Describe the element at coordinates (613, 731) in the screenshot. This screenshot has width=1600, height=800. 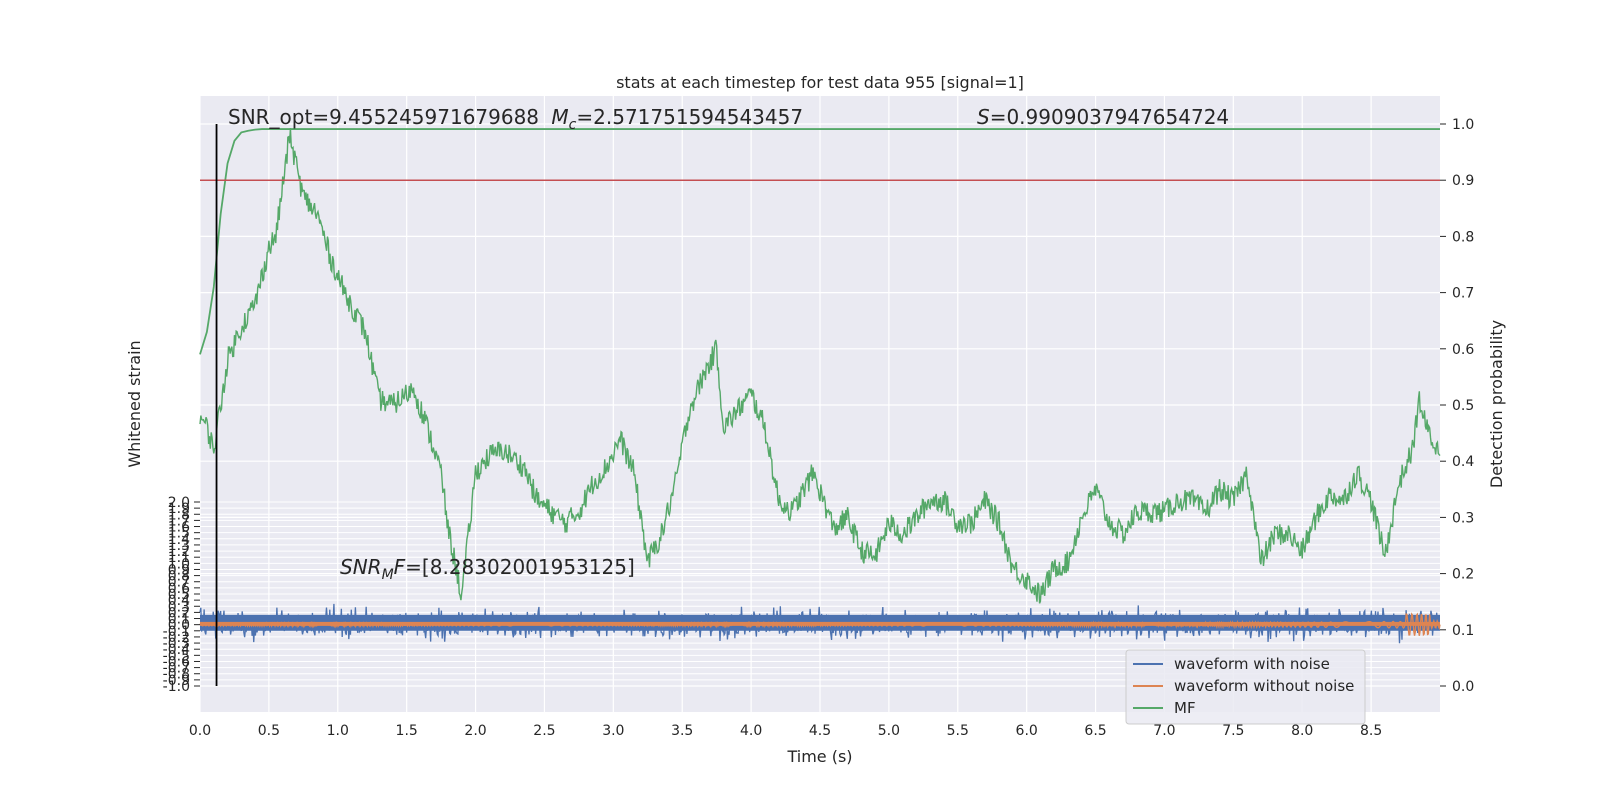
I see `x-tick-label: 3.0` at that location.